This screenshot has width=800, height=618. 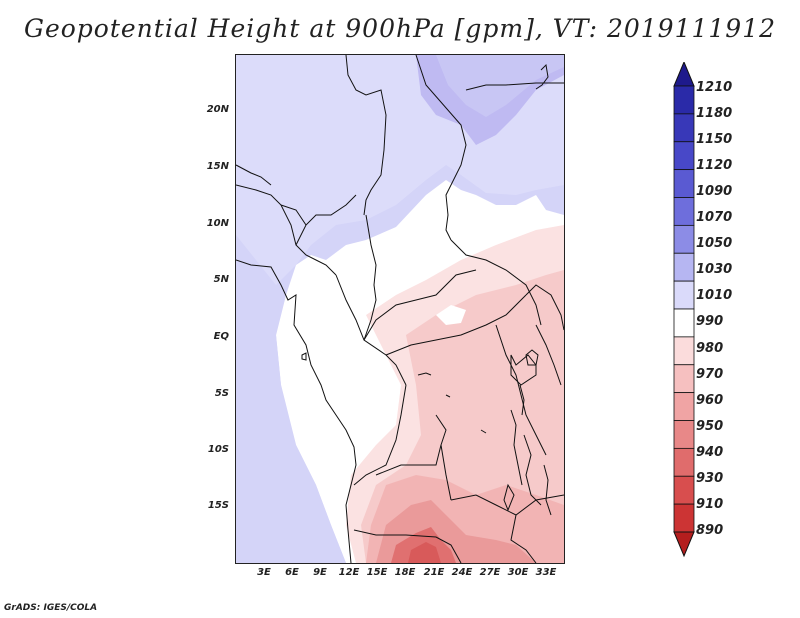 What do you see at coordinates (462, 572) in the screenshot?
I see `lon-label: 24E` at bounding box center [462, 572].